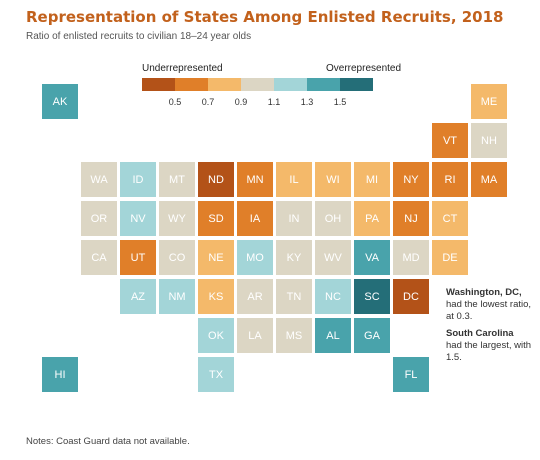 This screenshot has height=460, width=540. I want to click on state-tile-tn: TN, so click(294, 296).